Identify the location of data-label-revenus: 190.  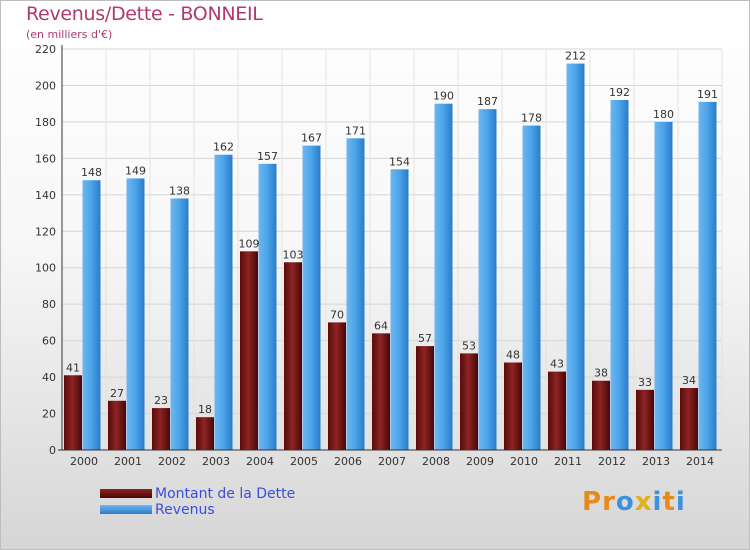
(443, 96).